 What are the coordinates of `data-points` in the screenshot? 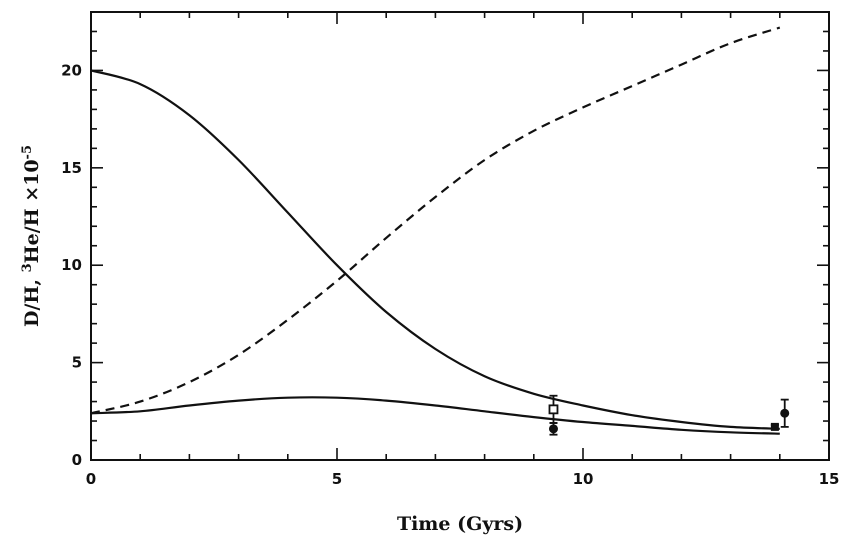 It's located at (669, 415).